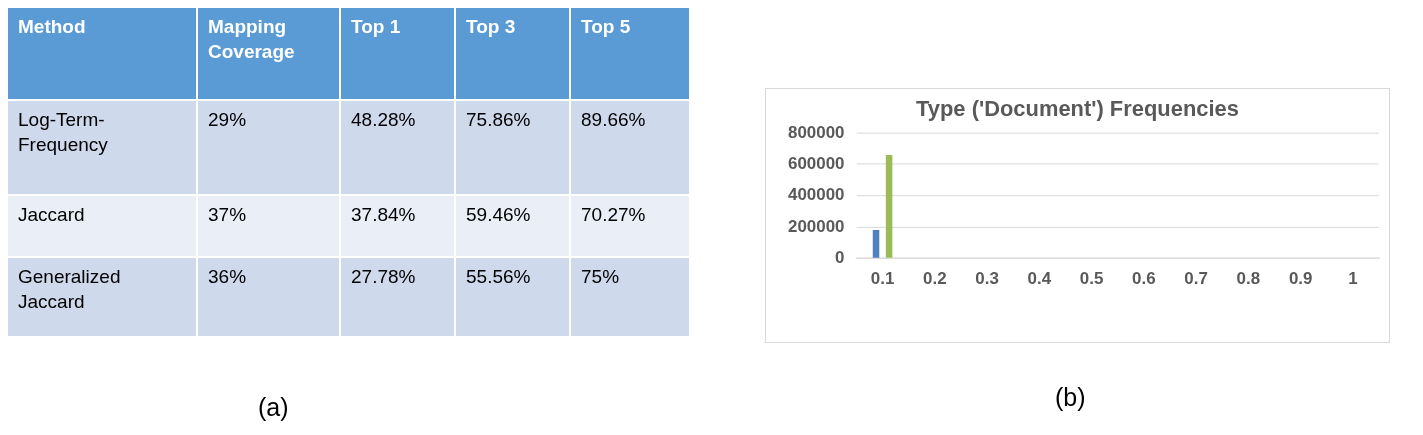  What do you see at coordinates (63, 132) in the screenshot?
I see `category-label: Log-Term-Frequency` at bounding box center [63, 132].